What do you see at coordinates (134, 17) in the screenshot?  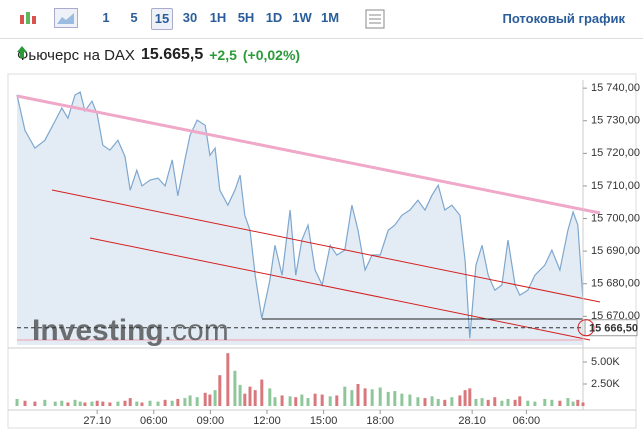 I see `interval-button: 5` at bounding box center [134, 17].